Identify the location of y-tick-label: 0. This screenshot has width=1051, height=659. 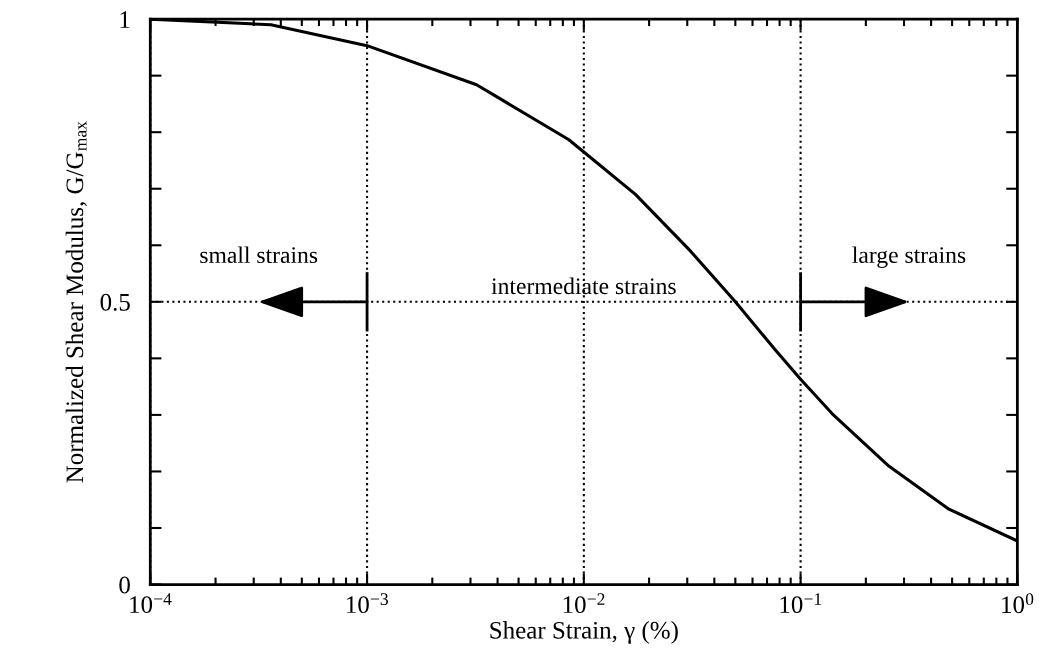
(124, 585).